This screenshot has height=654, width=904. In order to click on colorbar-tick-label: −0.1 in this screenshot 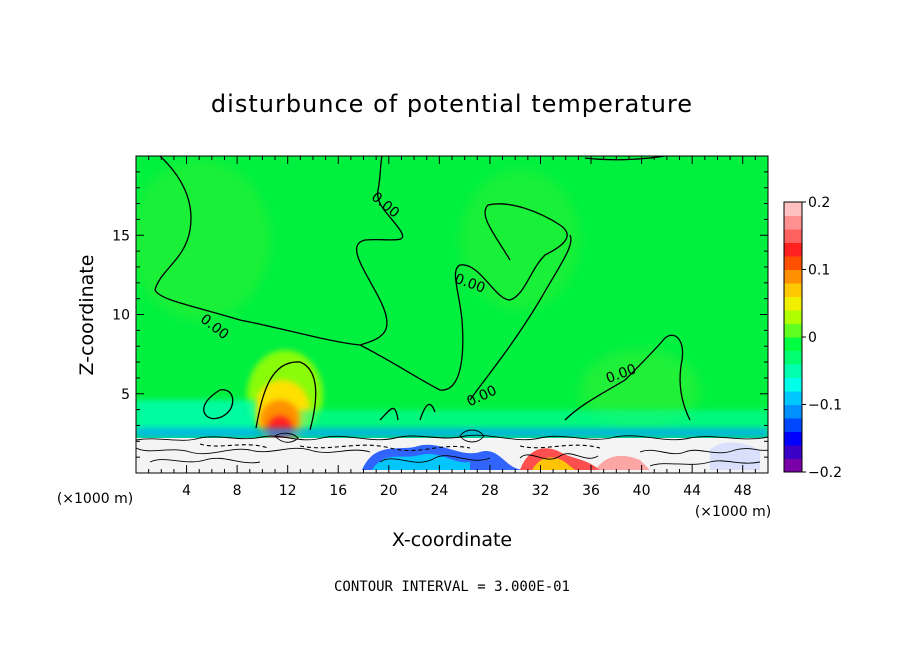, I will do `click(825, 406)`.